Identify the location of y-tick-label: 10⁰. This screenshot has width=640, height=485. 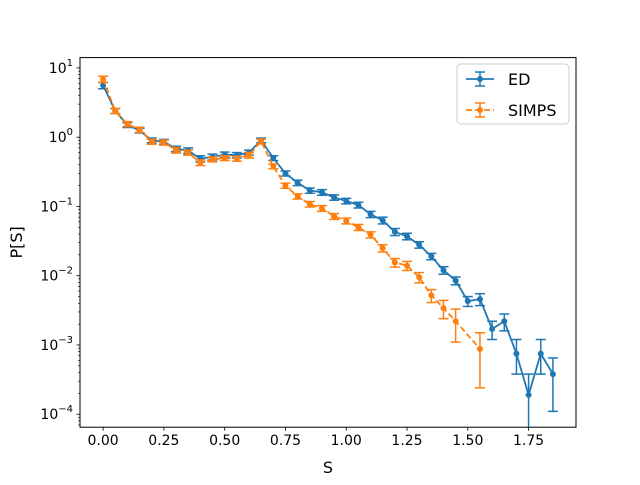
(61, 136).